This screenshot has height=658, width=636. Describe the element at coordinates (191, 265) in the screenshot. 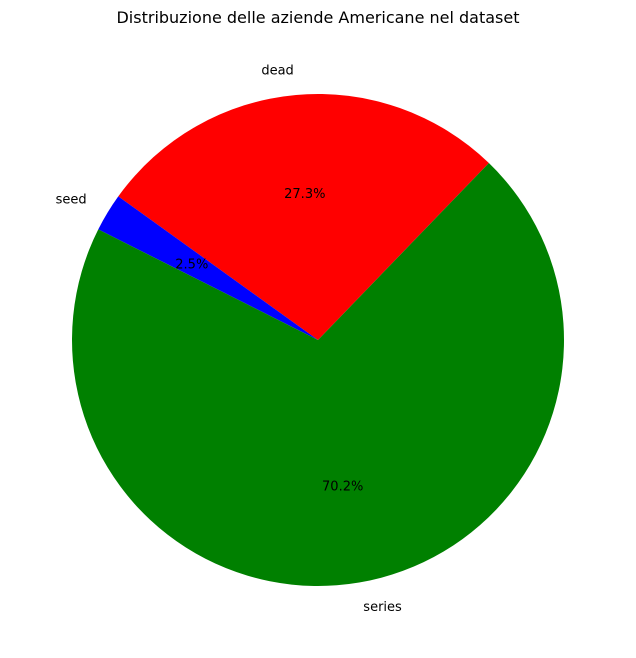

I see `percent-label-seed: 2.5%` at that location.